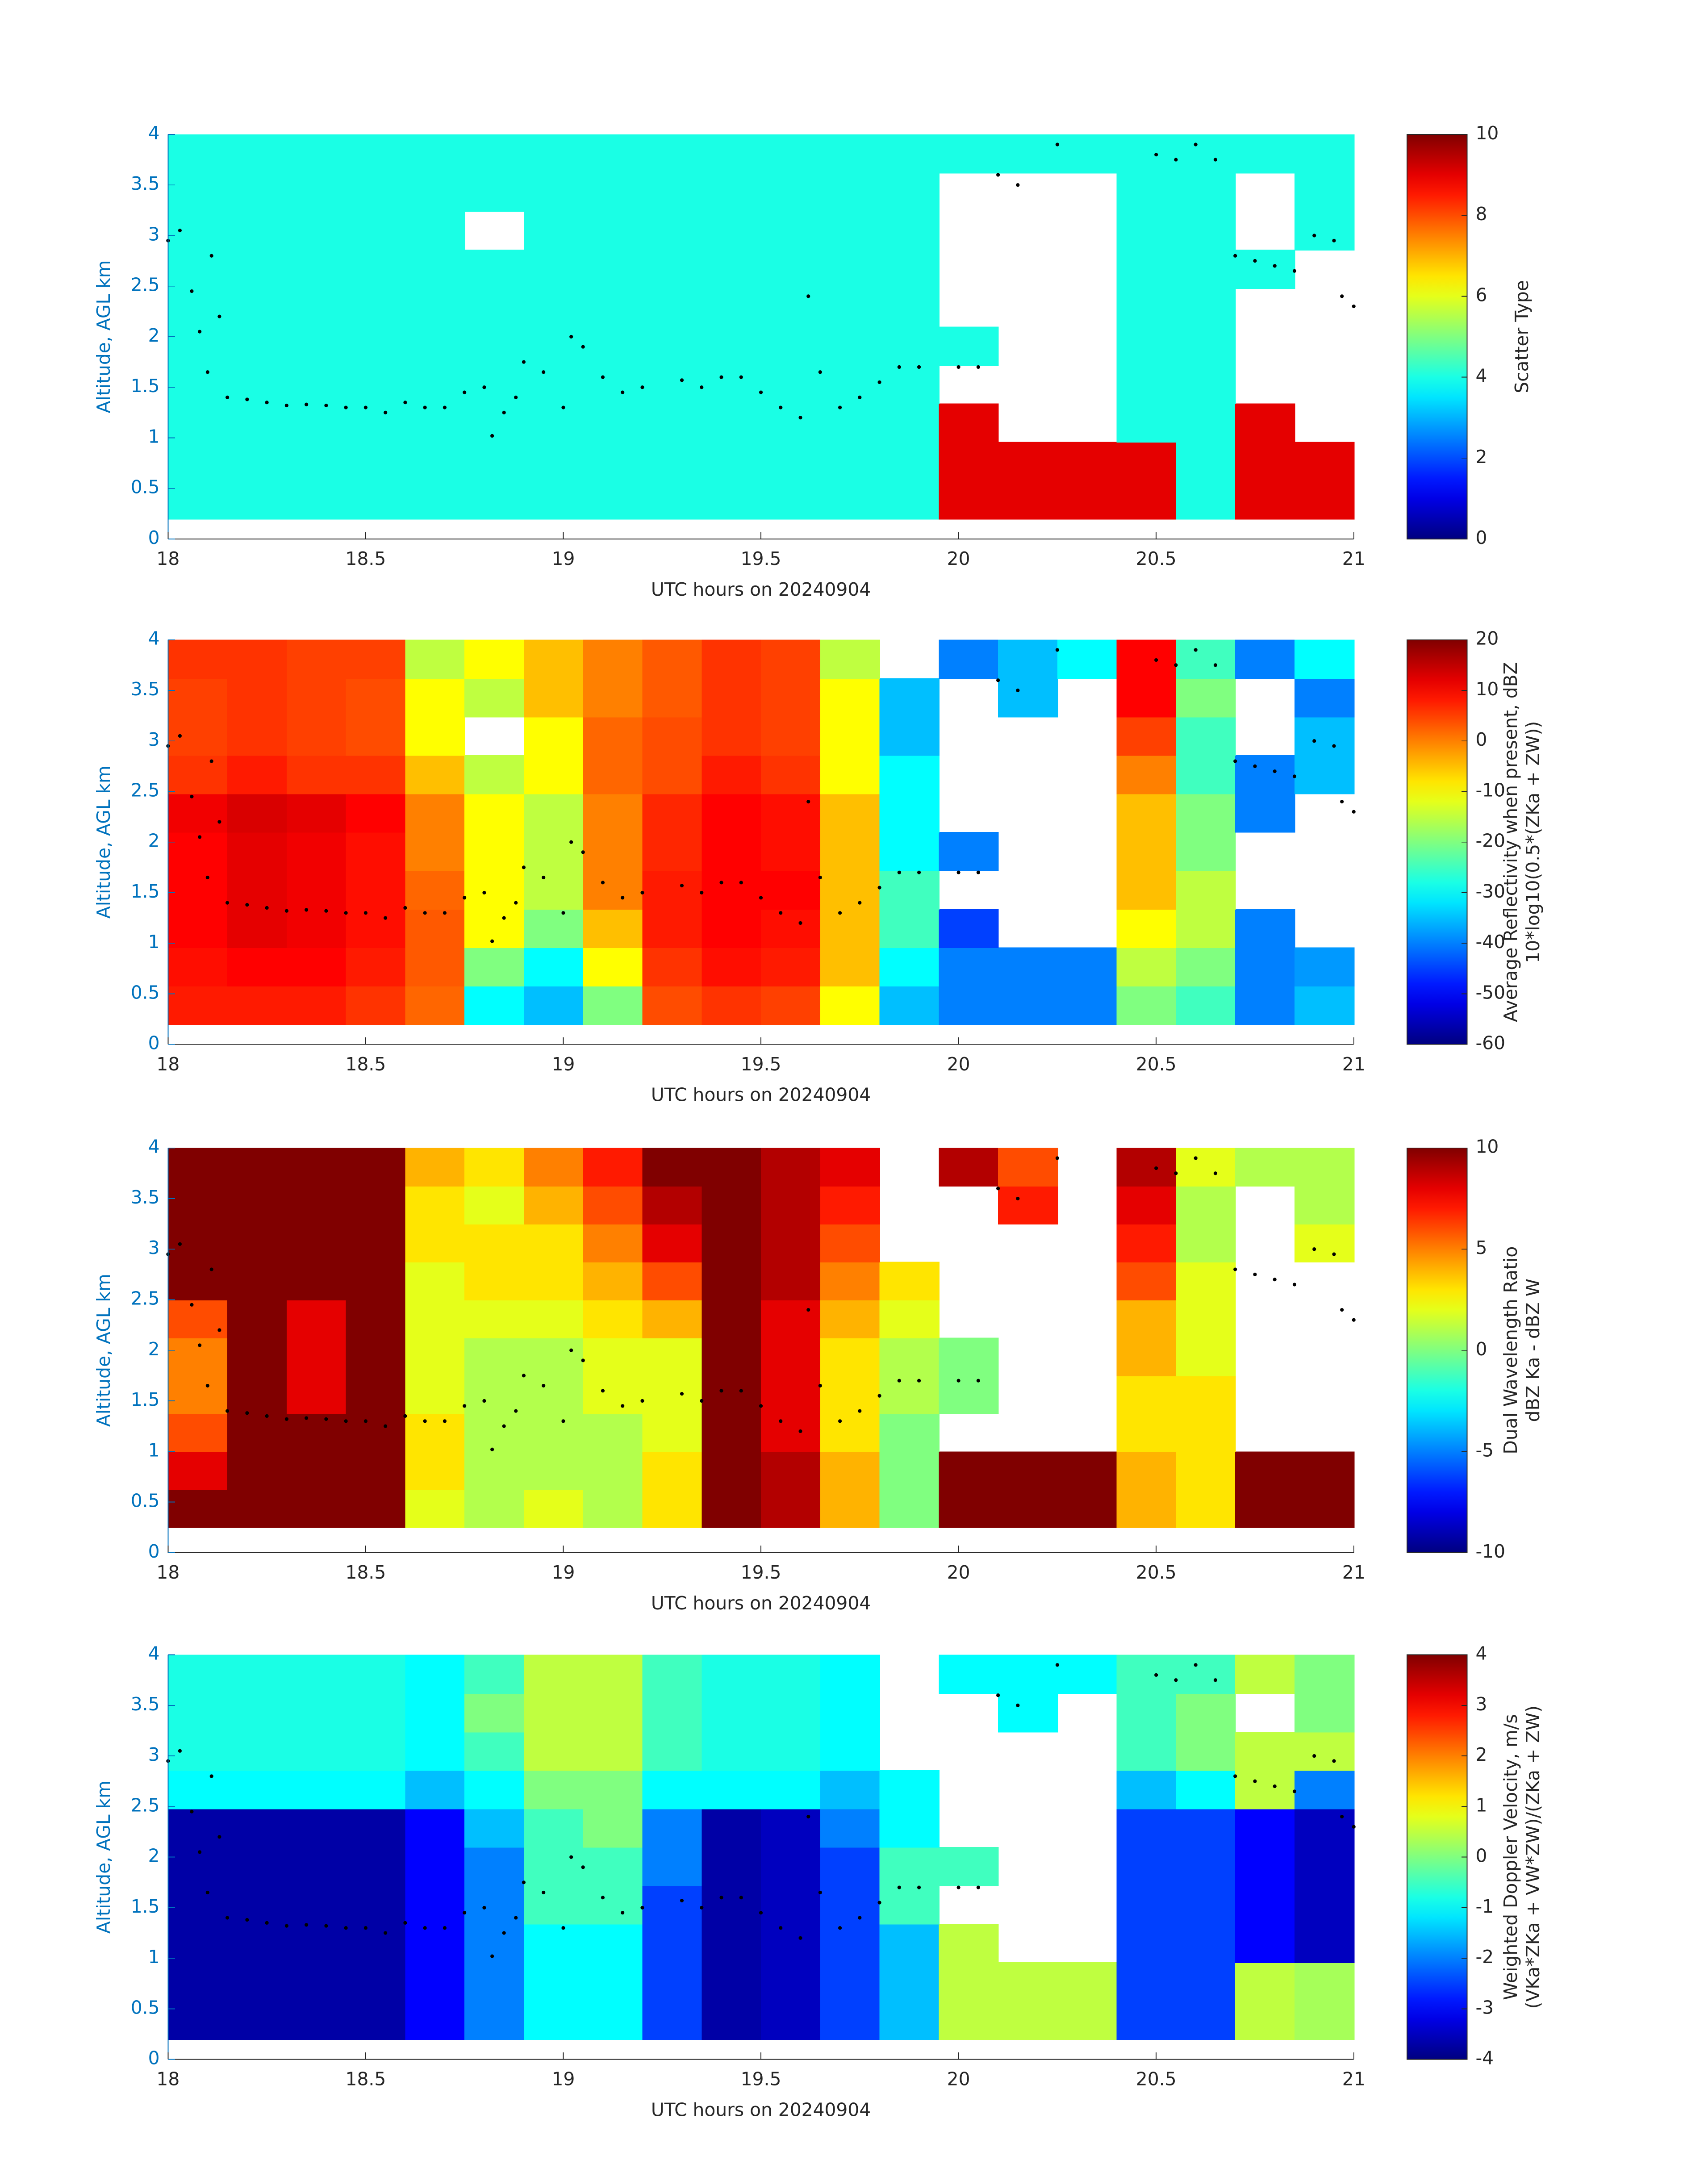 The height and width of the screenshot is (2177, 1708). What do you see at coordinates (1484, 2058) in the screenshot?
I see `colorbar-tick-label: -4` at bounding box center [1484, 2058].